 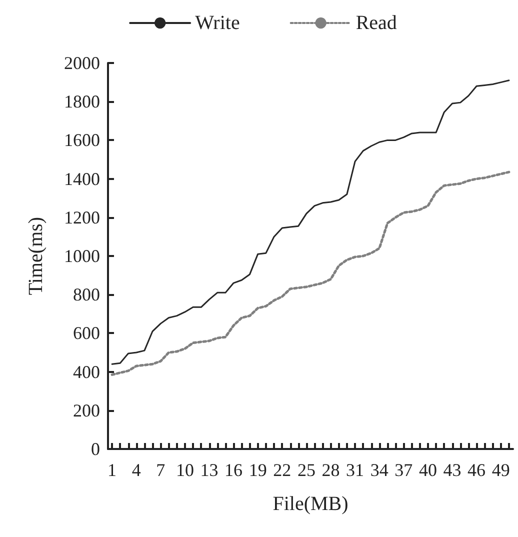 I want to click on x-tick-label: 40, so click(x=427, y=470).